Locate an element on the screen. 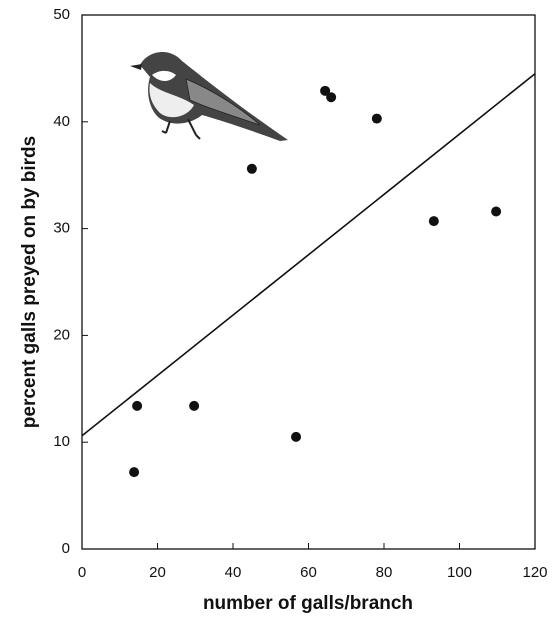 This screenshot has height=618, width=554. bird-illustration is located at coordinates (209, 96).